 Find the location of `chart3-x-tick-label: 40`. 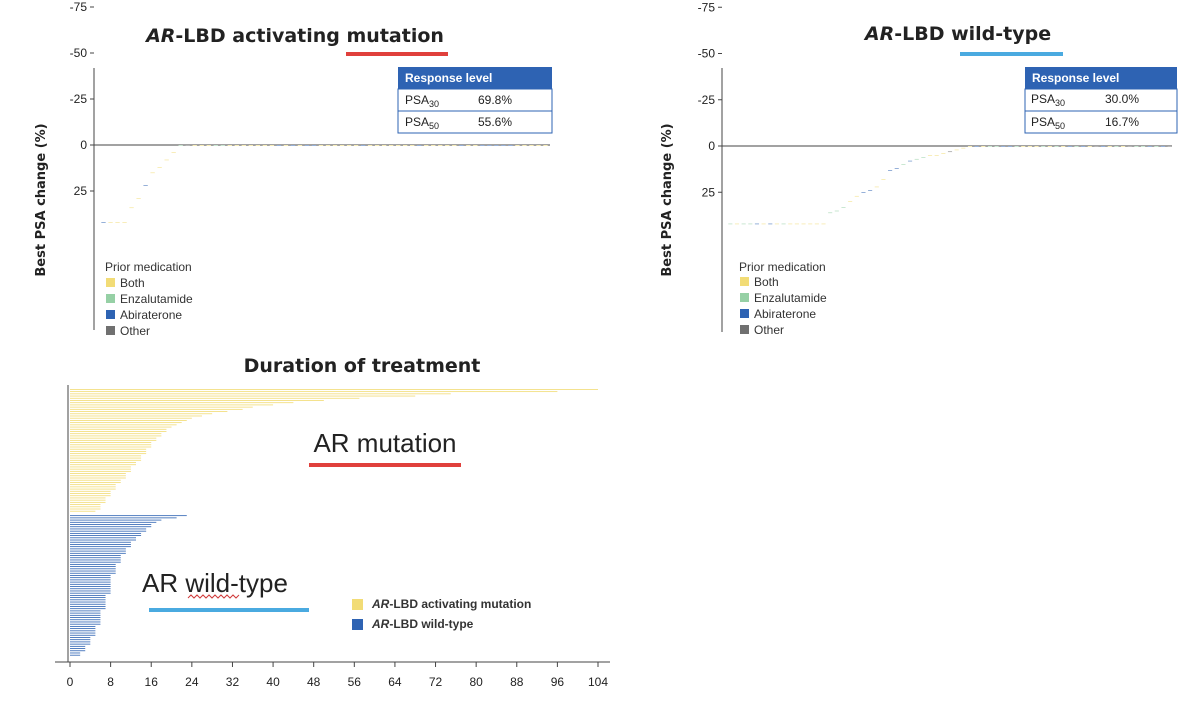

chart3-x-tick-label: 40 is located at coordinates (273, 682).